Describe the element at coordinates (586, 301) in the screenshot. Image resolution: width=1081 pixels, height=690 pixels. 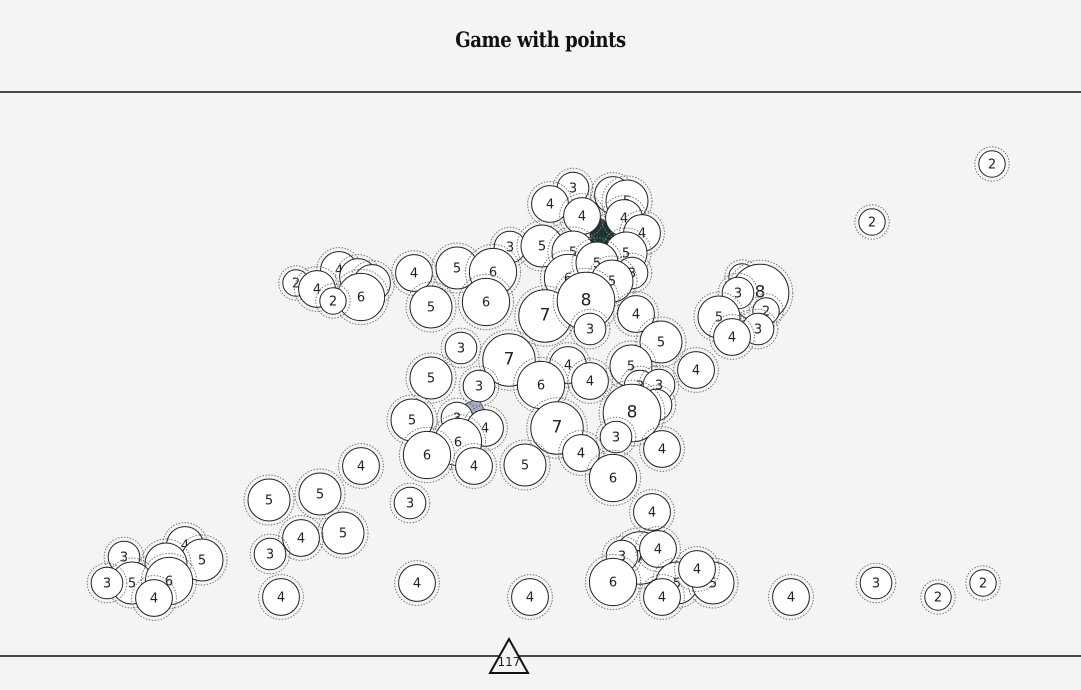
I see `circle-value: 8` at that location.